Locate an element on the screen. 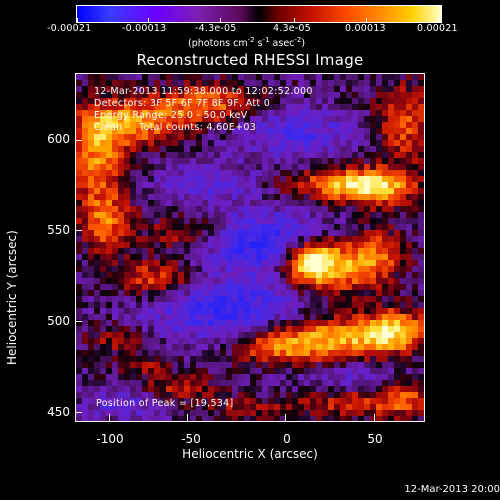 This screenshot has height=500, width=500. colorbar-label: 4.3e-05 is located at coordinates (292, 28).